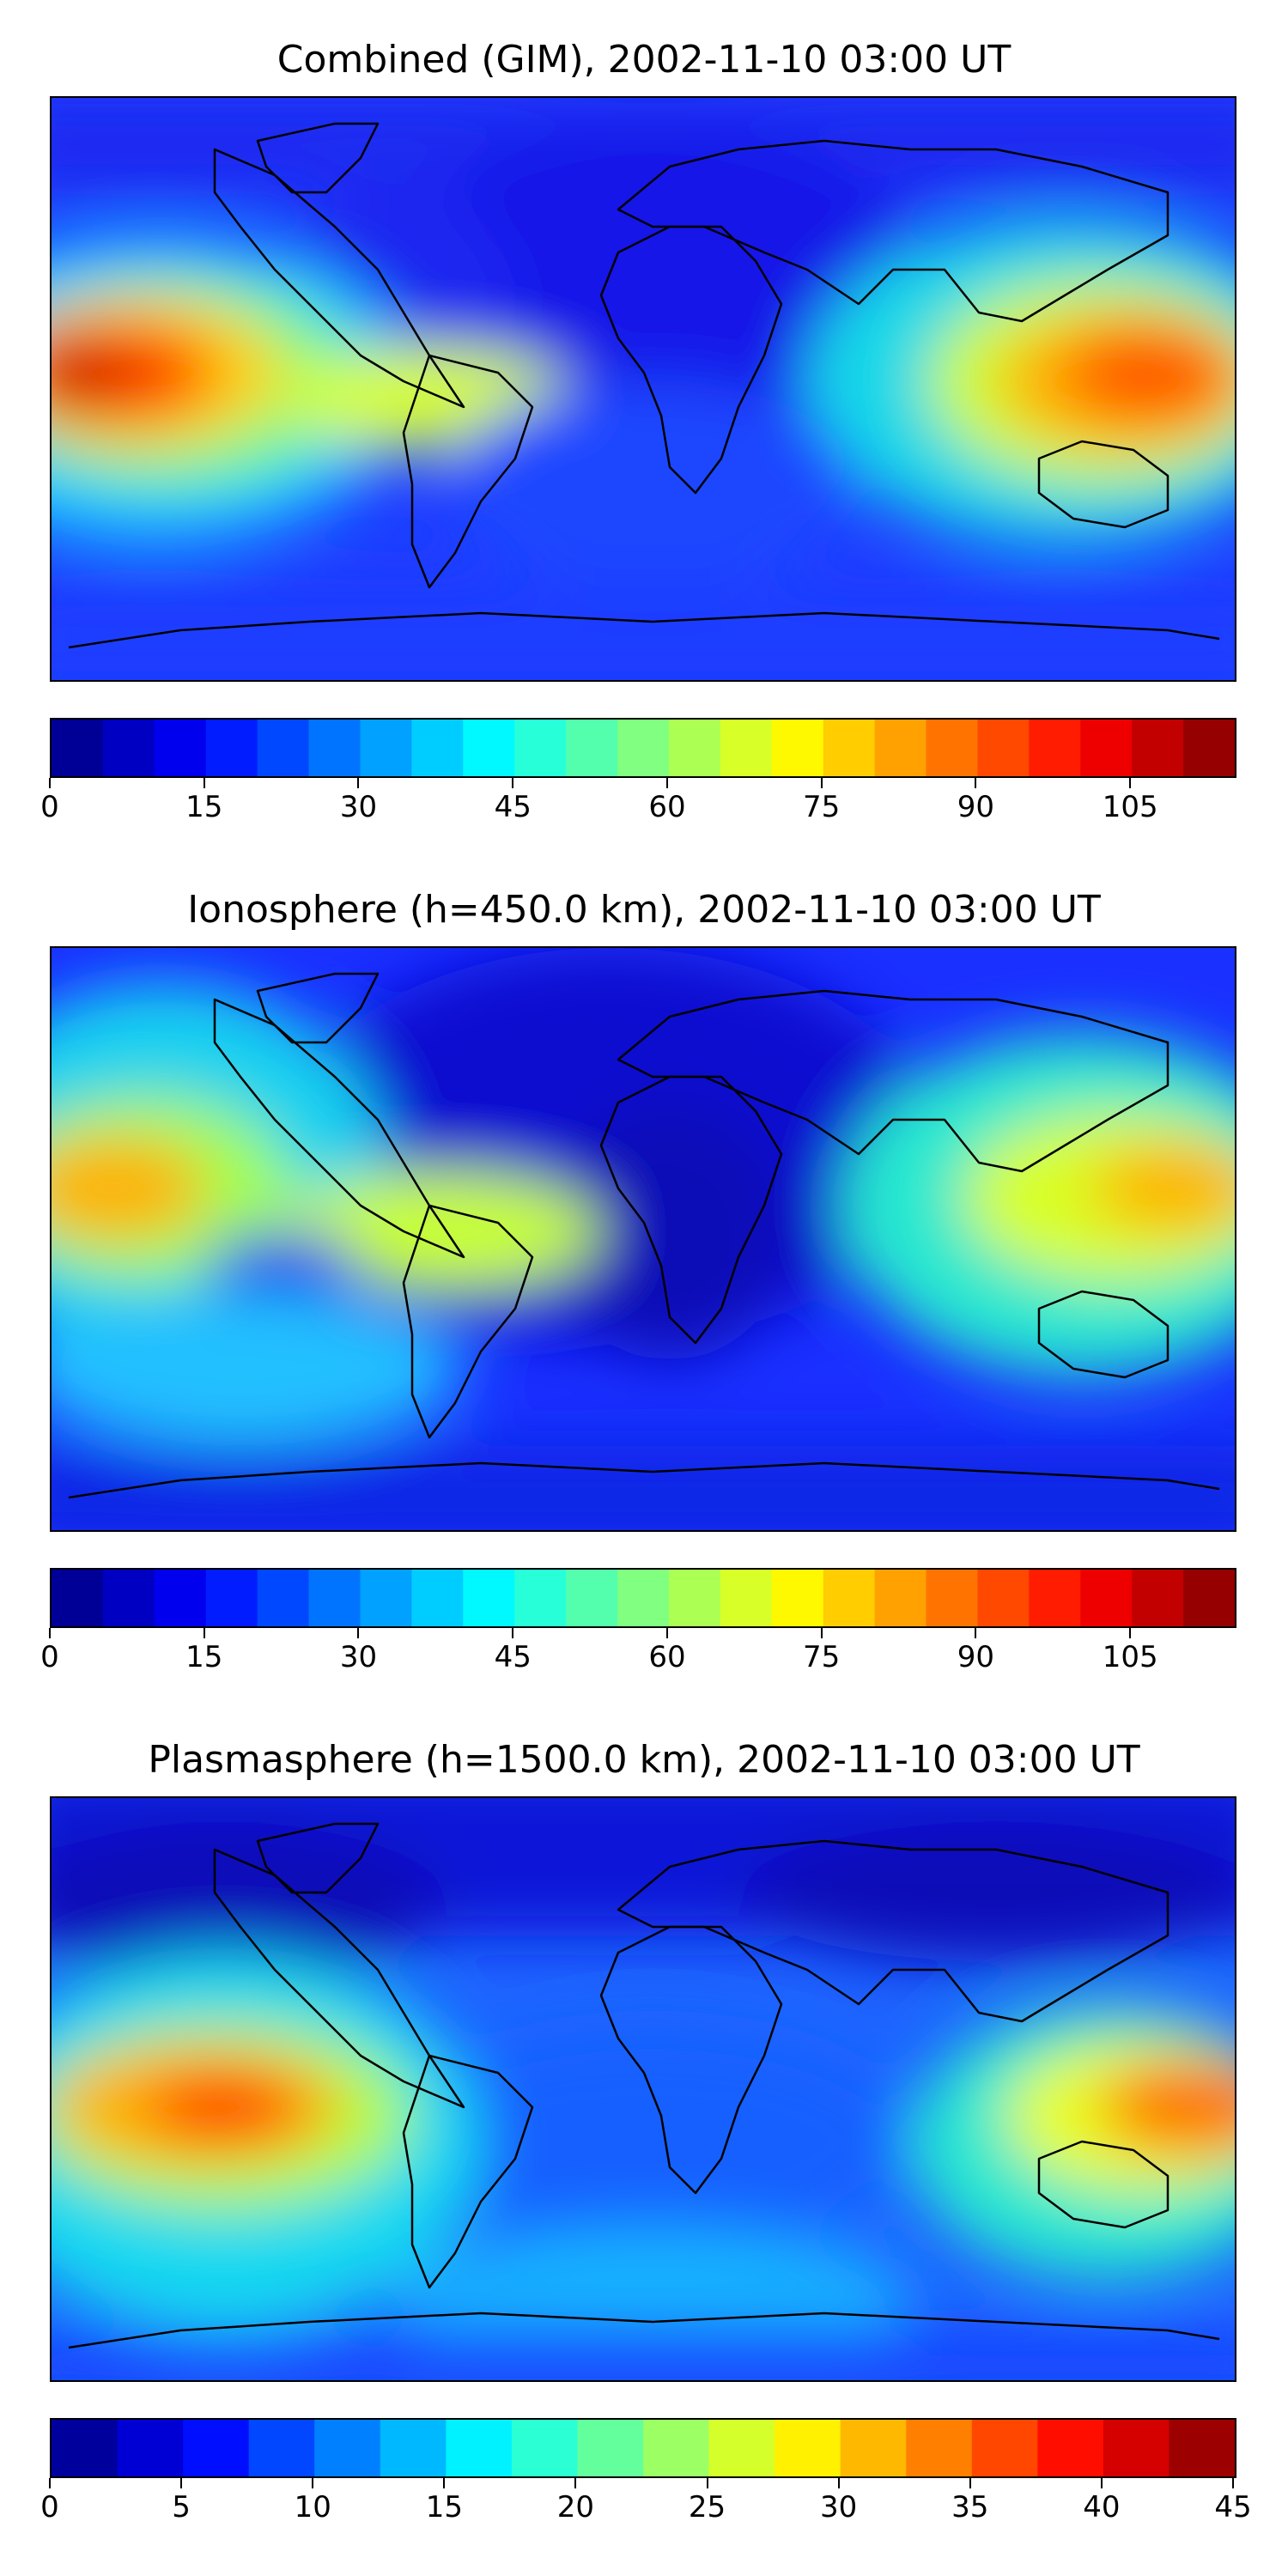  I want to click on colorbar-tick-label: 25, so click(707, 2507).